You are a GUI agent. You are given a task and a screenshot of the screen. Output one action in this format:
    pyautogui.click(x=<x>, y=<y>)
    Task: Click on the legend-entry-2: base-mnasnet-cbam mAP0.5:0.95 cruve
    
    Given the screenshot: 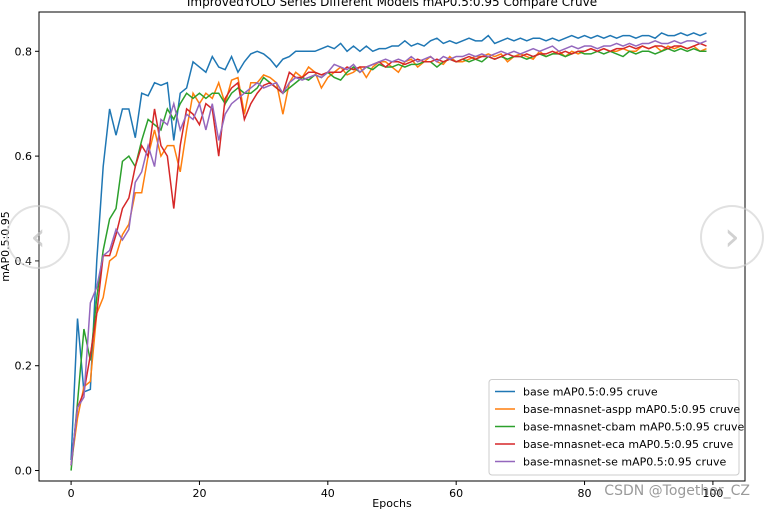 What is the action you would take?
    pyautogui.click(x=633, y=427)
    